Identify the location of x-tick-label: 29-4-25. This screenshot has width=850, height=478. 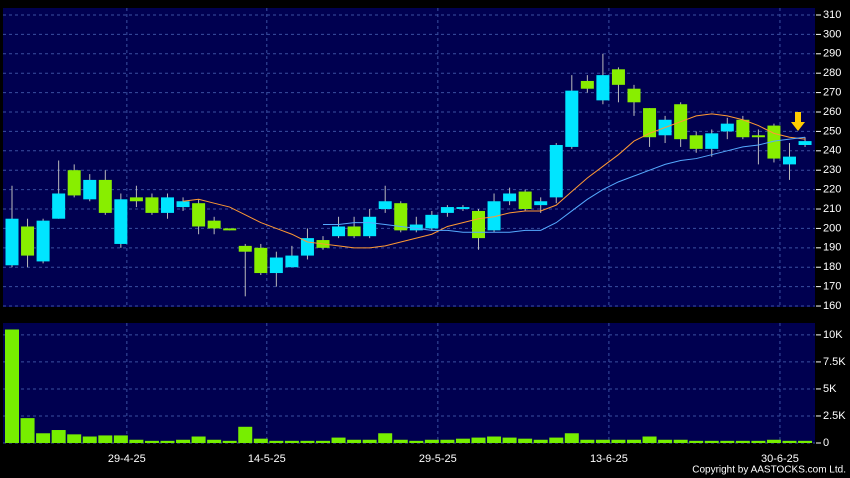
(127, 459).